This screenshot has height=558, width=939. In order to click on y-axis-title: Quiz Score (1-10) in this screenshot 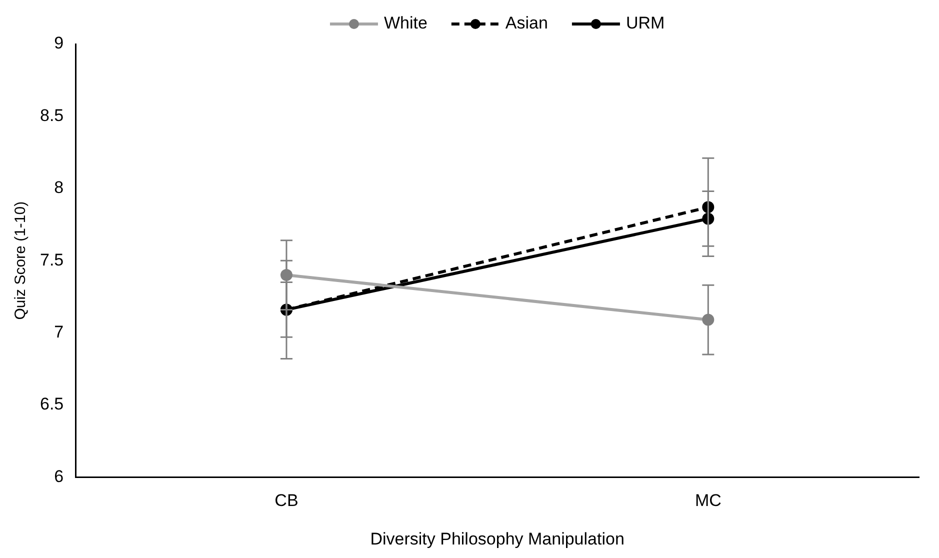, I will do `click(21, 260)`.